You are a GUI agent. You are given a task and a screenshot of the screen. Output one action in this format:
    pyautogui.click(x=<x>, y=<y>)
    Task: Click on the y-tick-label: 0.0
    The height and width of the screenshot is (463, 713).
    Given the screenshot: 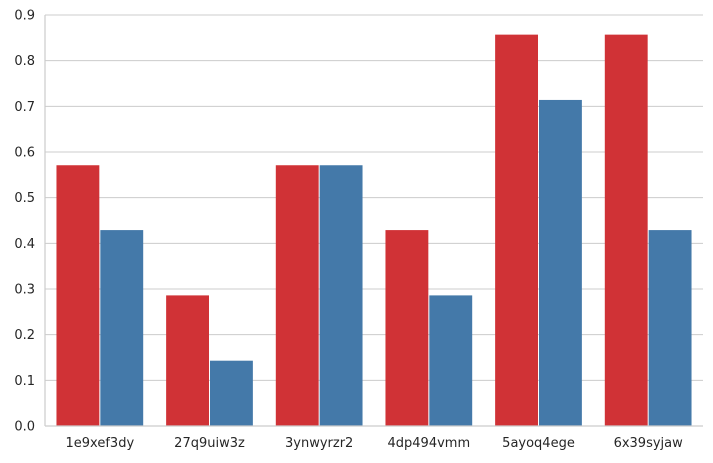 What is the action you would take?
    pyautogui.click(x=24, y=427)
    